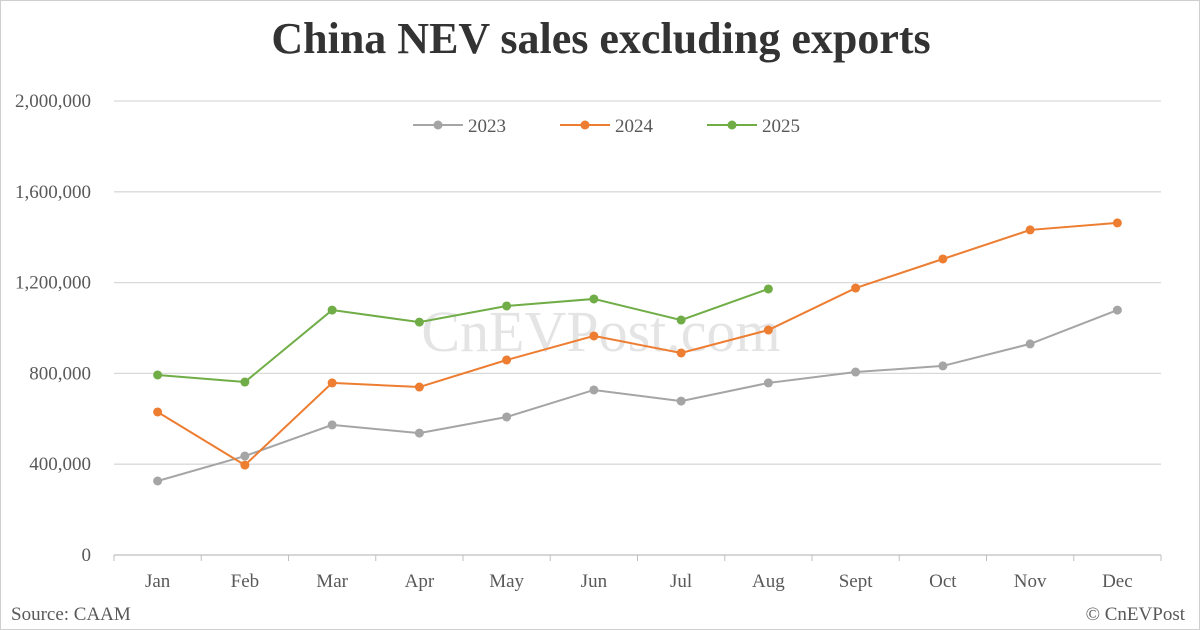 This screenshot has height=630, width=1200. I want to click on x-tick-label: Dec, so click(1117, 581).